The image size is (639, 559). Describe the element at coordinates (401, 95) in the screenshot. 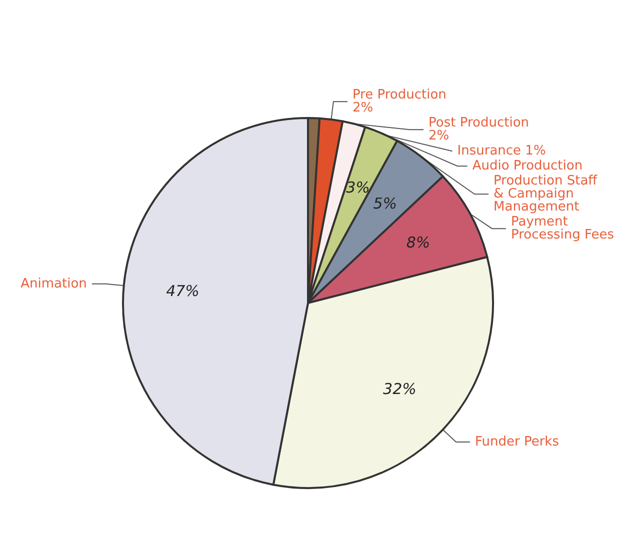

I see `slice-label: Pre Production` at that location.